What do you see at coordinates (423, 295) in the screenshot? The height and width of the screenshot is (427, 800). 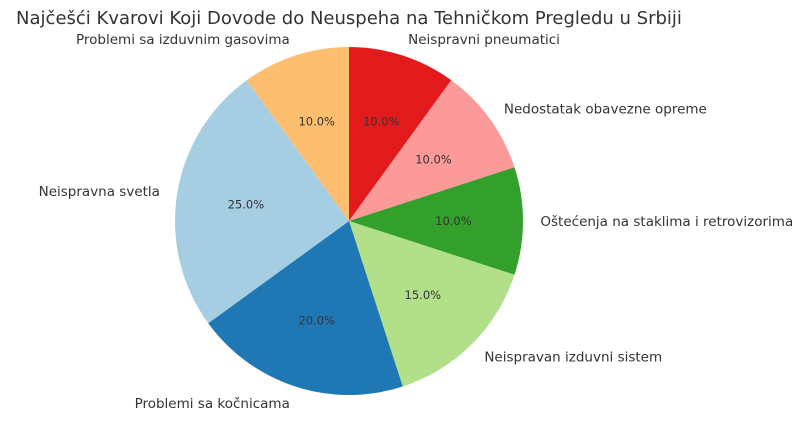 I see `slice-percent-label: 15.0%` at bounding box center [423, 295].